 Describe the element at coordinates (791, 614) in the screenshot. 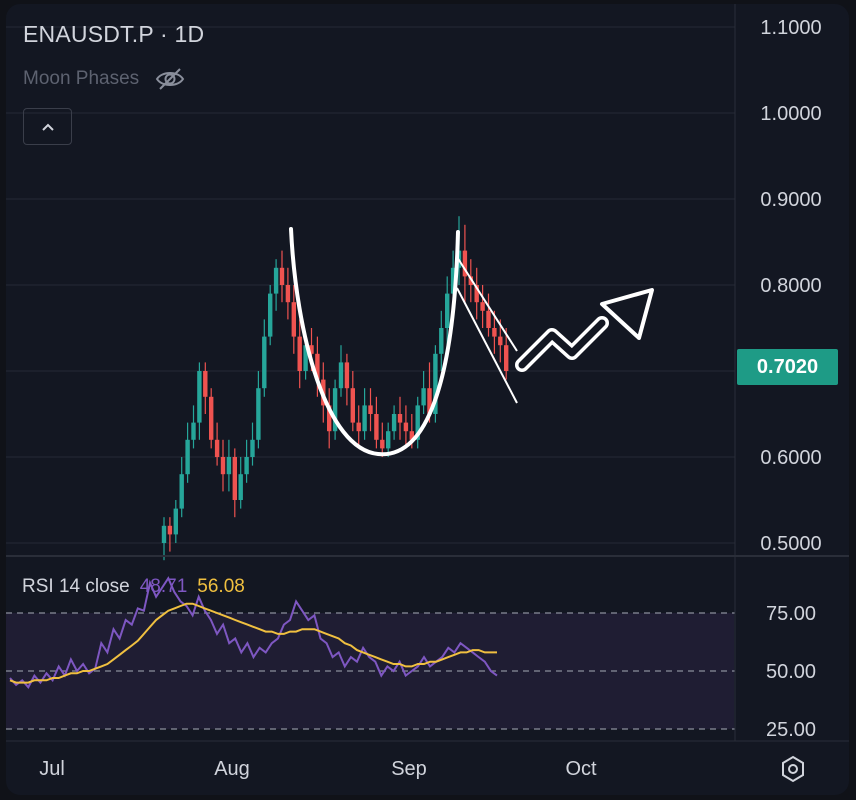

I see `rsi-axis-label: 75.00` at that location.